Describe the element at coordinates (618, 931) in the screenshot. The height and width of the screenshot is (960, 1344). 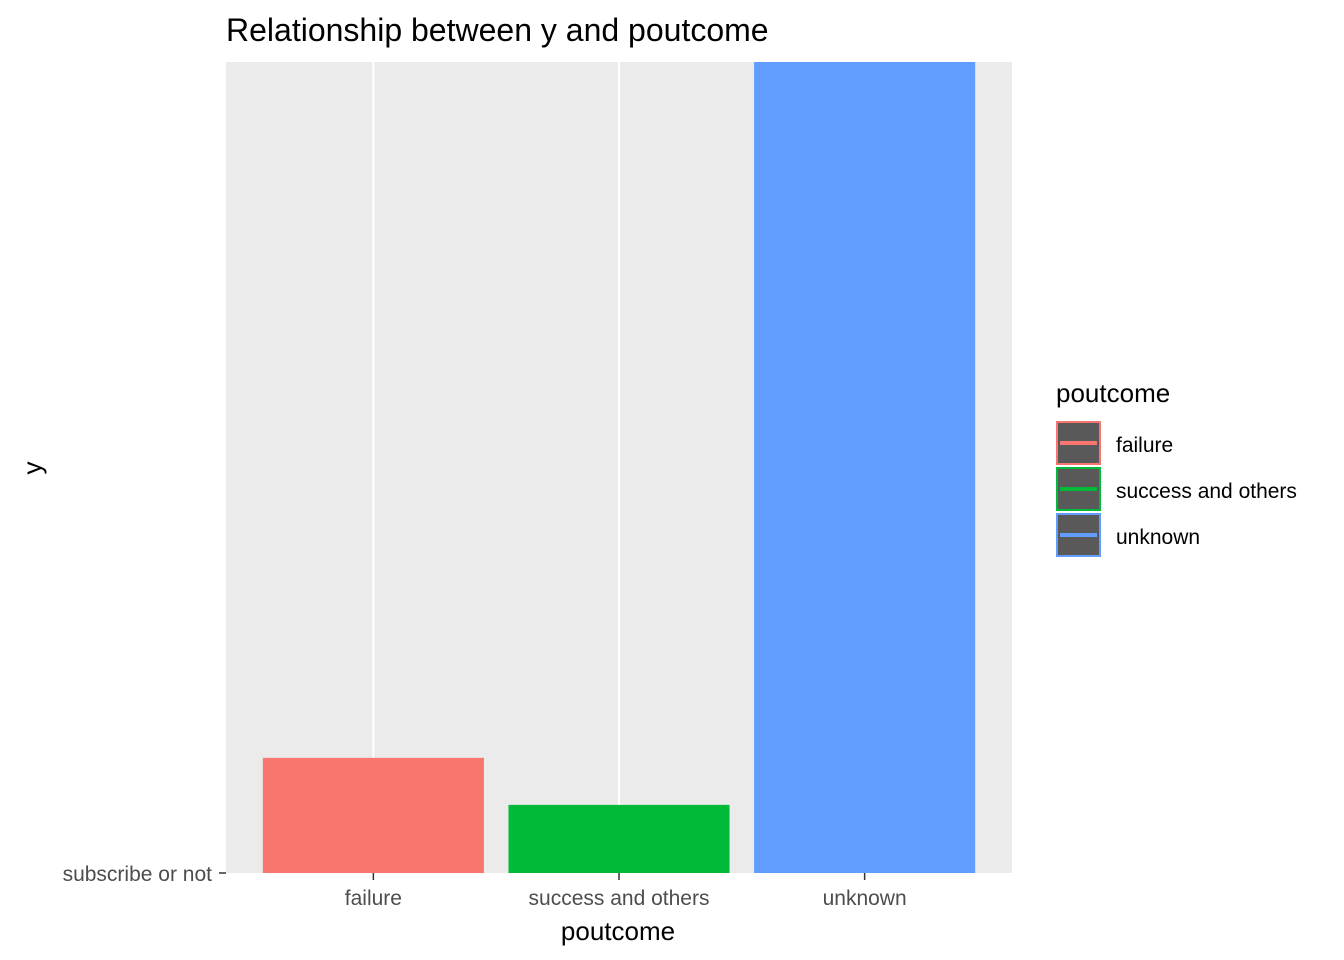
I see `x-axis-title: poutcome` at that location.